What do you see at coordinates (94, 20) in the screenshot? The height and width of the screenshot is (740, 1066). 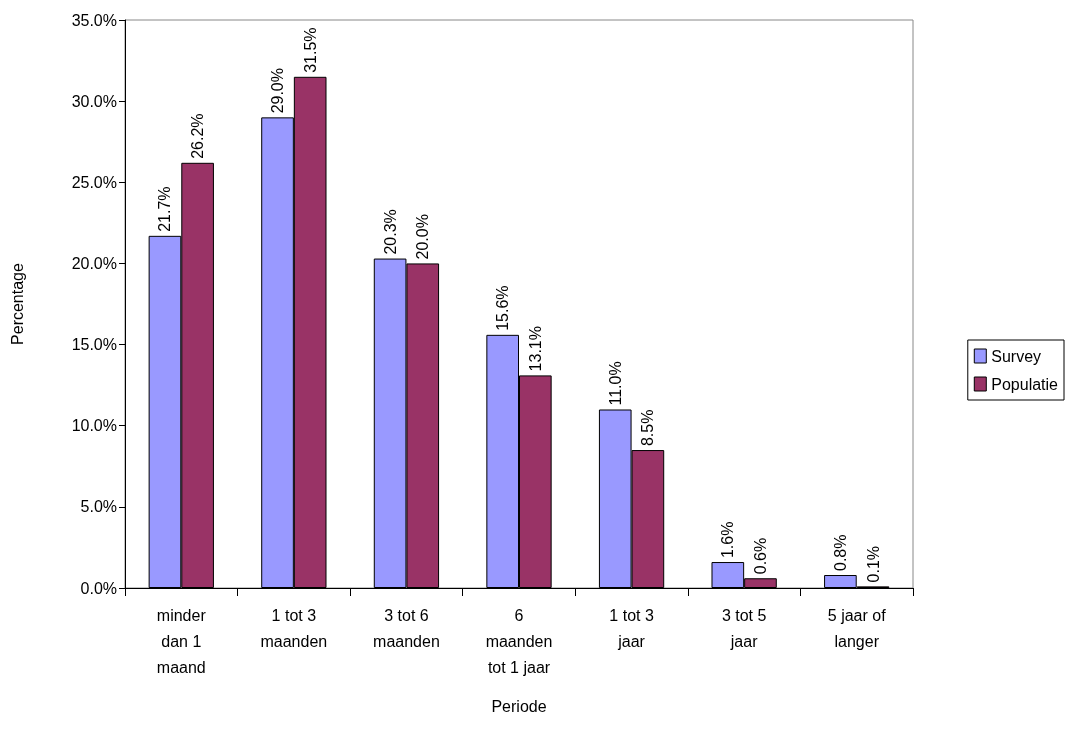 I see `y-tick-label: 35.0%` at bounding box center [94, 20].